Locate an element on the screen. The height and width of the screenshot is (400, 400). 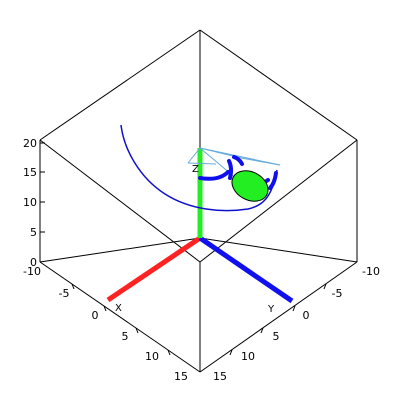
x-axis-line is located at coordinates (154, 269).